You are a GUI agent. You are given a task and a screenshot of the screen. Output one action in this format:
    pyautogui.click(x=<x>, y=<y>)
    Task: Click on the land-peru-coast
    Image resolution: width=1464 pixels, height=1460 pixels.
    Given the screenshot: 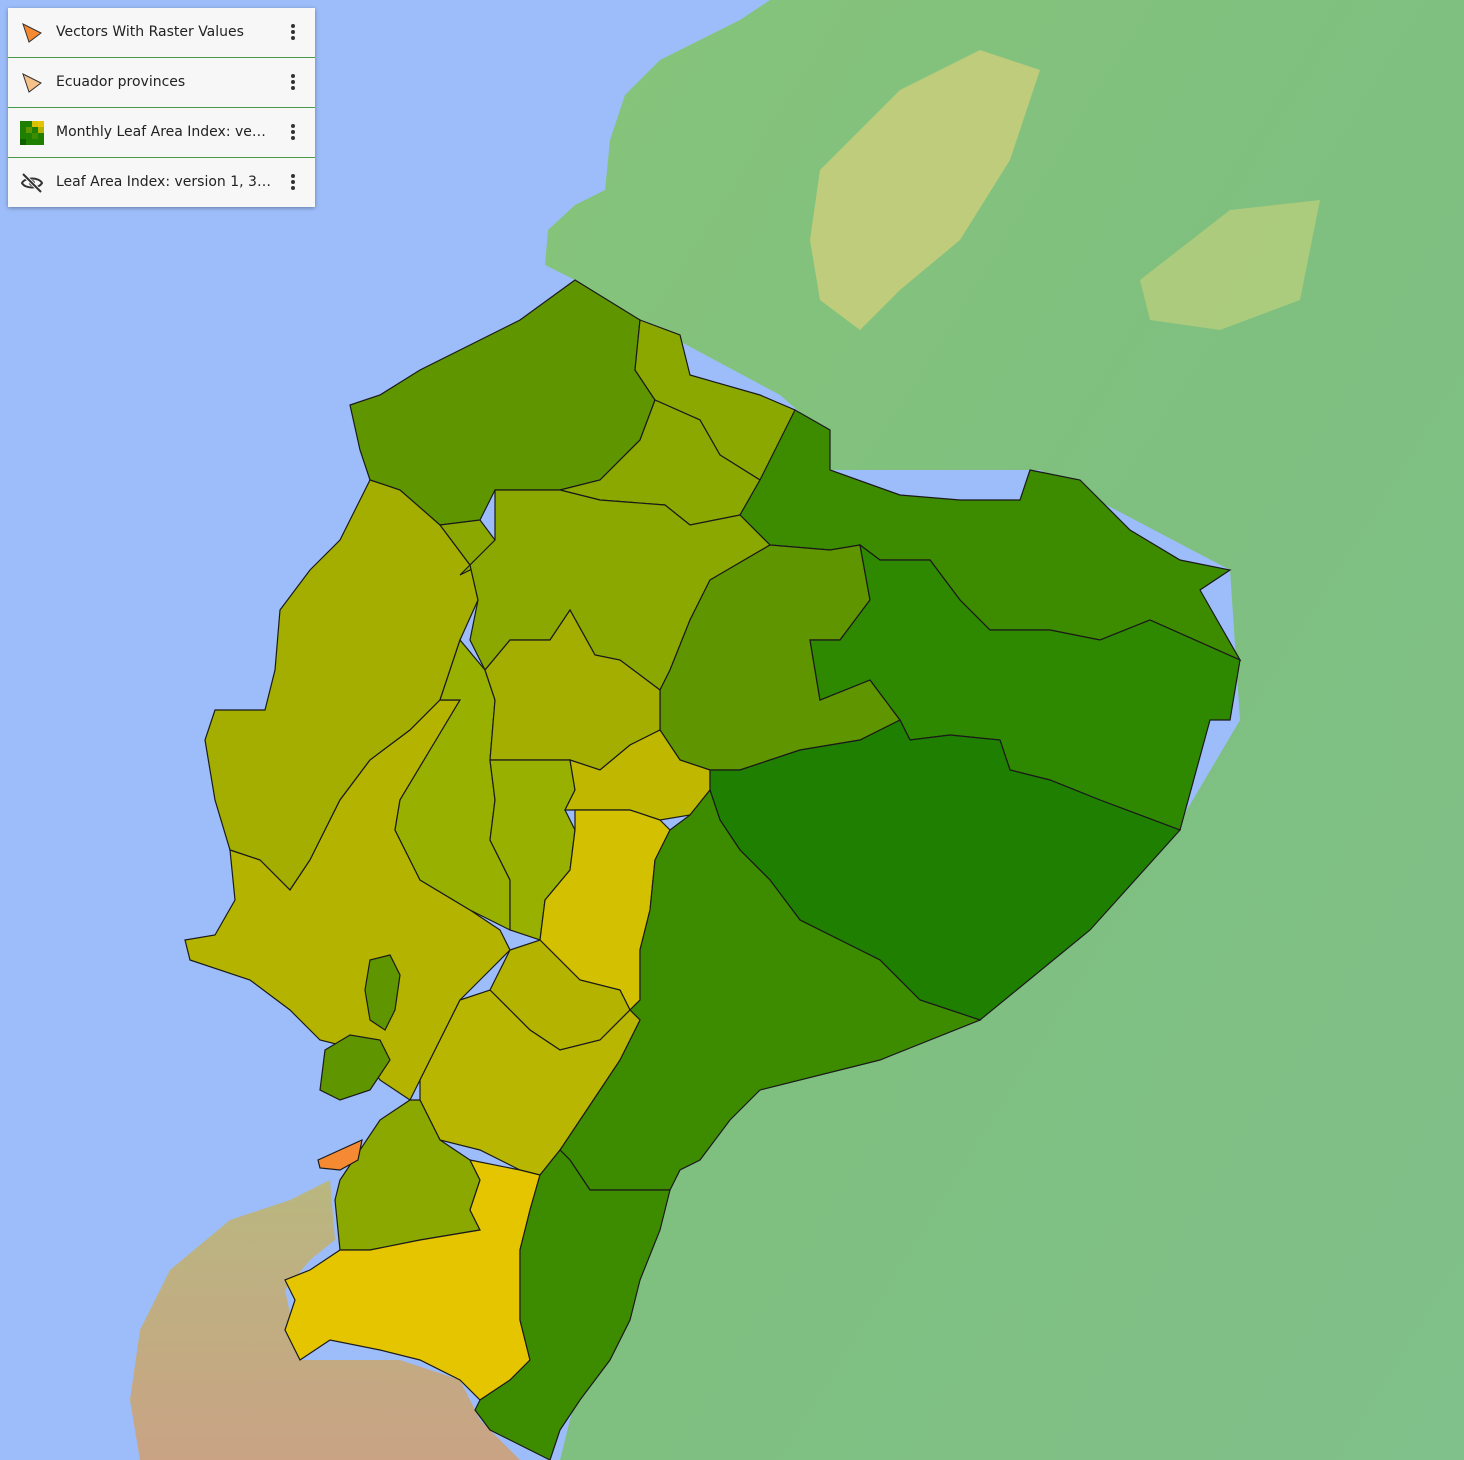 What is the action you would take?
    pyautogui.click(x=325, y=1320)
    